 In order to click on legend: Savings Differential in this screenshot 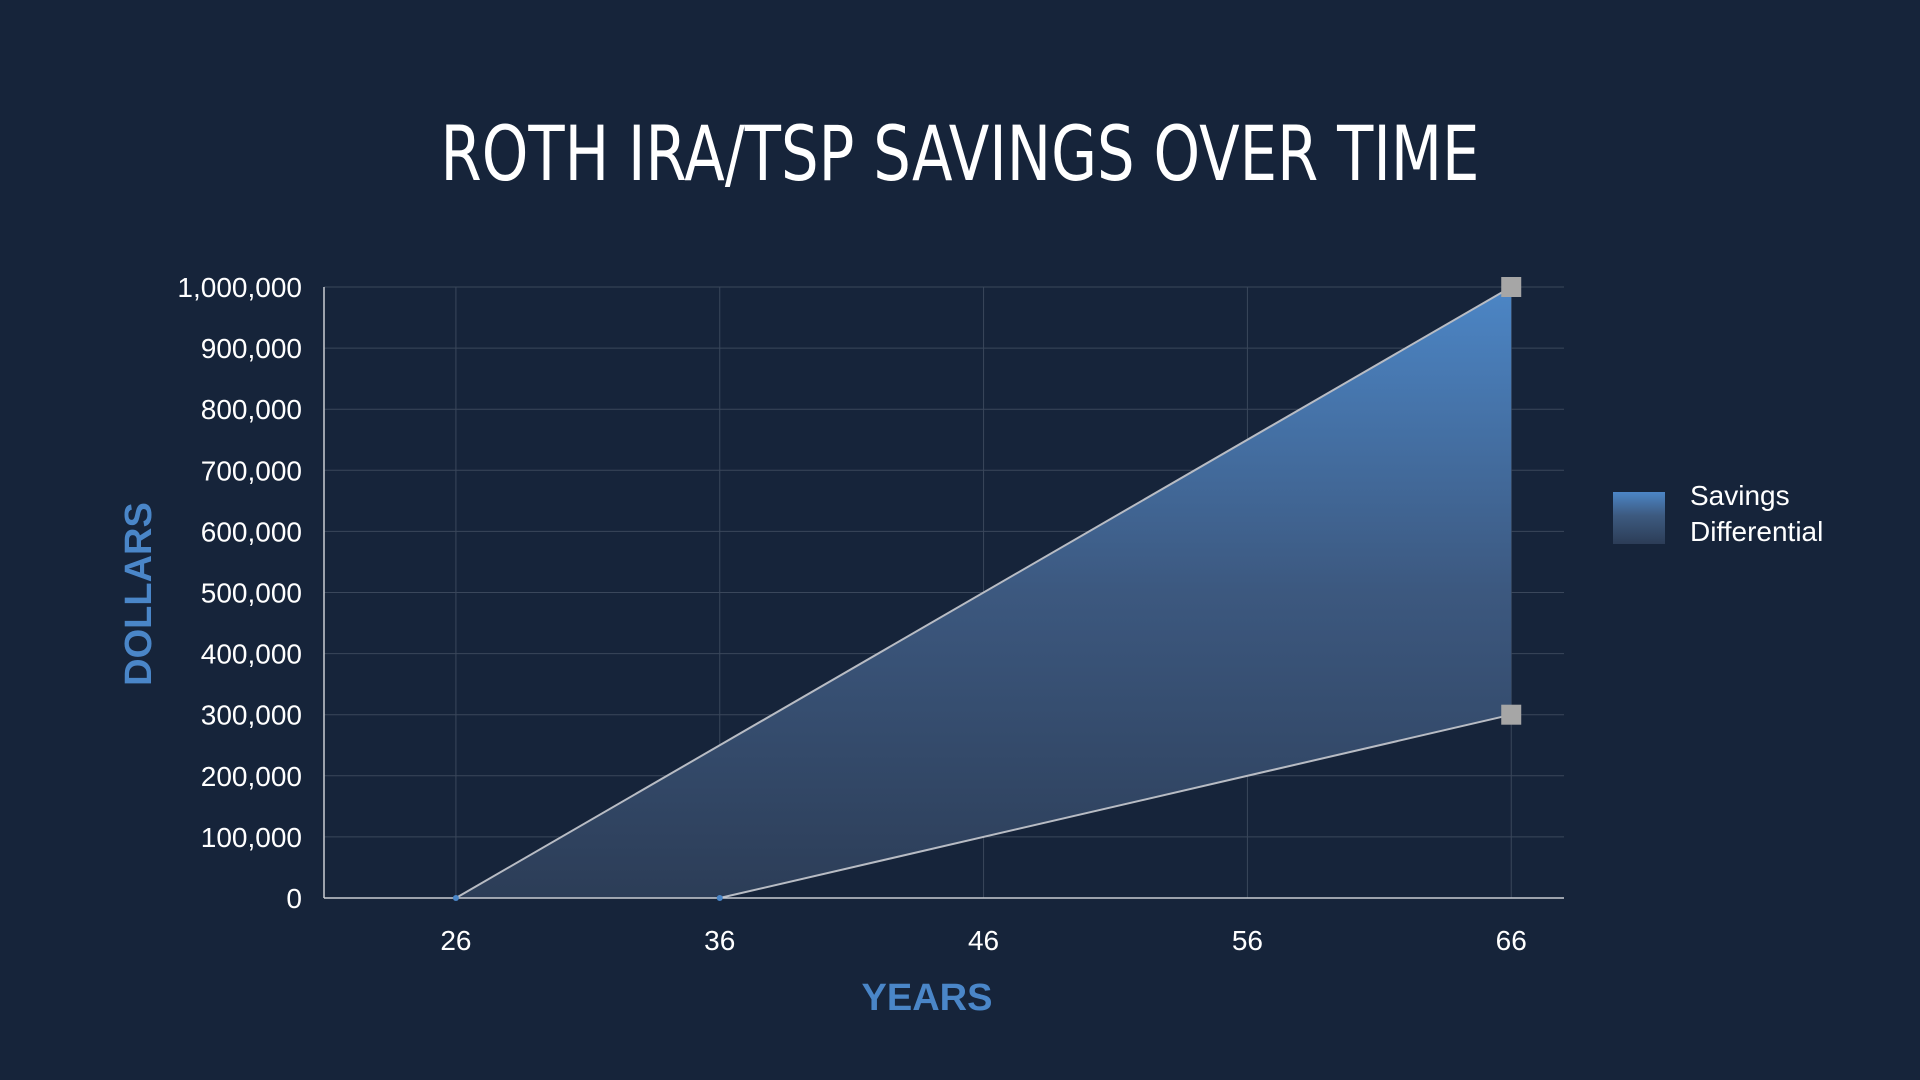, I will do `click(1739, 514)`.